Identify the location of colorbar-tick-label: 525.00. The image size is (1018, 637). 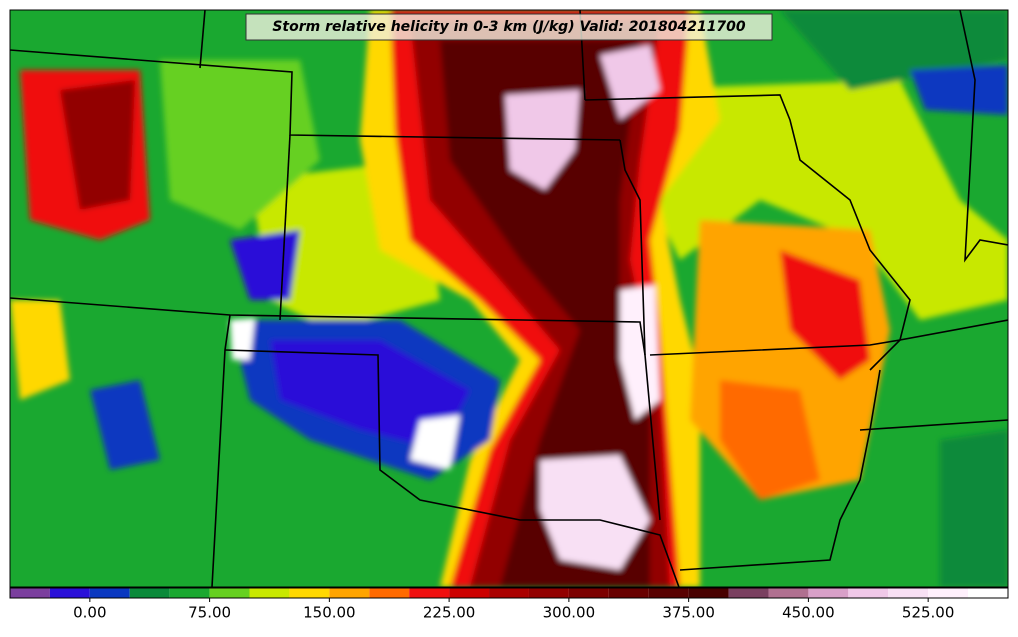
(928, 613).